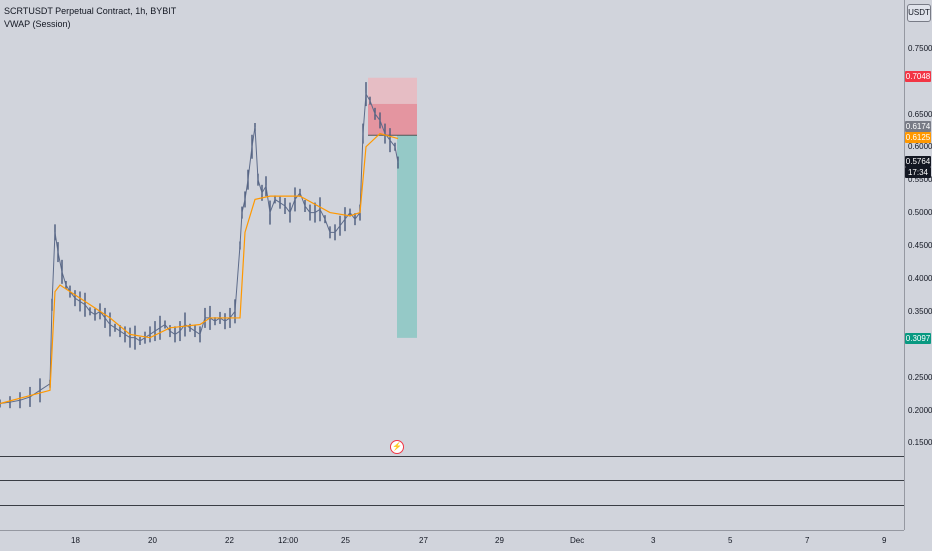 The width and height of the screenshot is (932, 551). Describe the element at coordinates (920, 245) in the screenshot. I see `price-tick: 0.4500` at that location.